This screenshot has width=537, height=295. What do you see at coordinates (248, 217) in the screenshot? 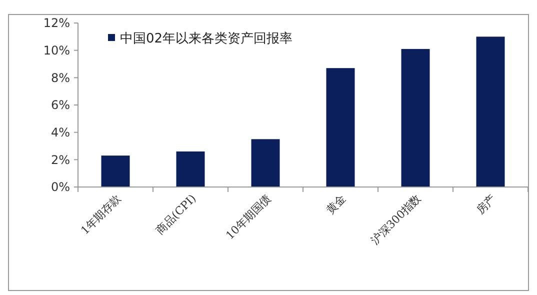
I see `x-tick-label: 10年期国债` at bounding box center [248, 217].